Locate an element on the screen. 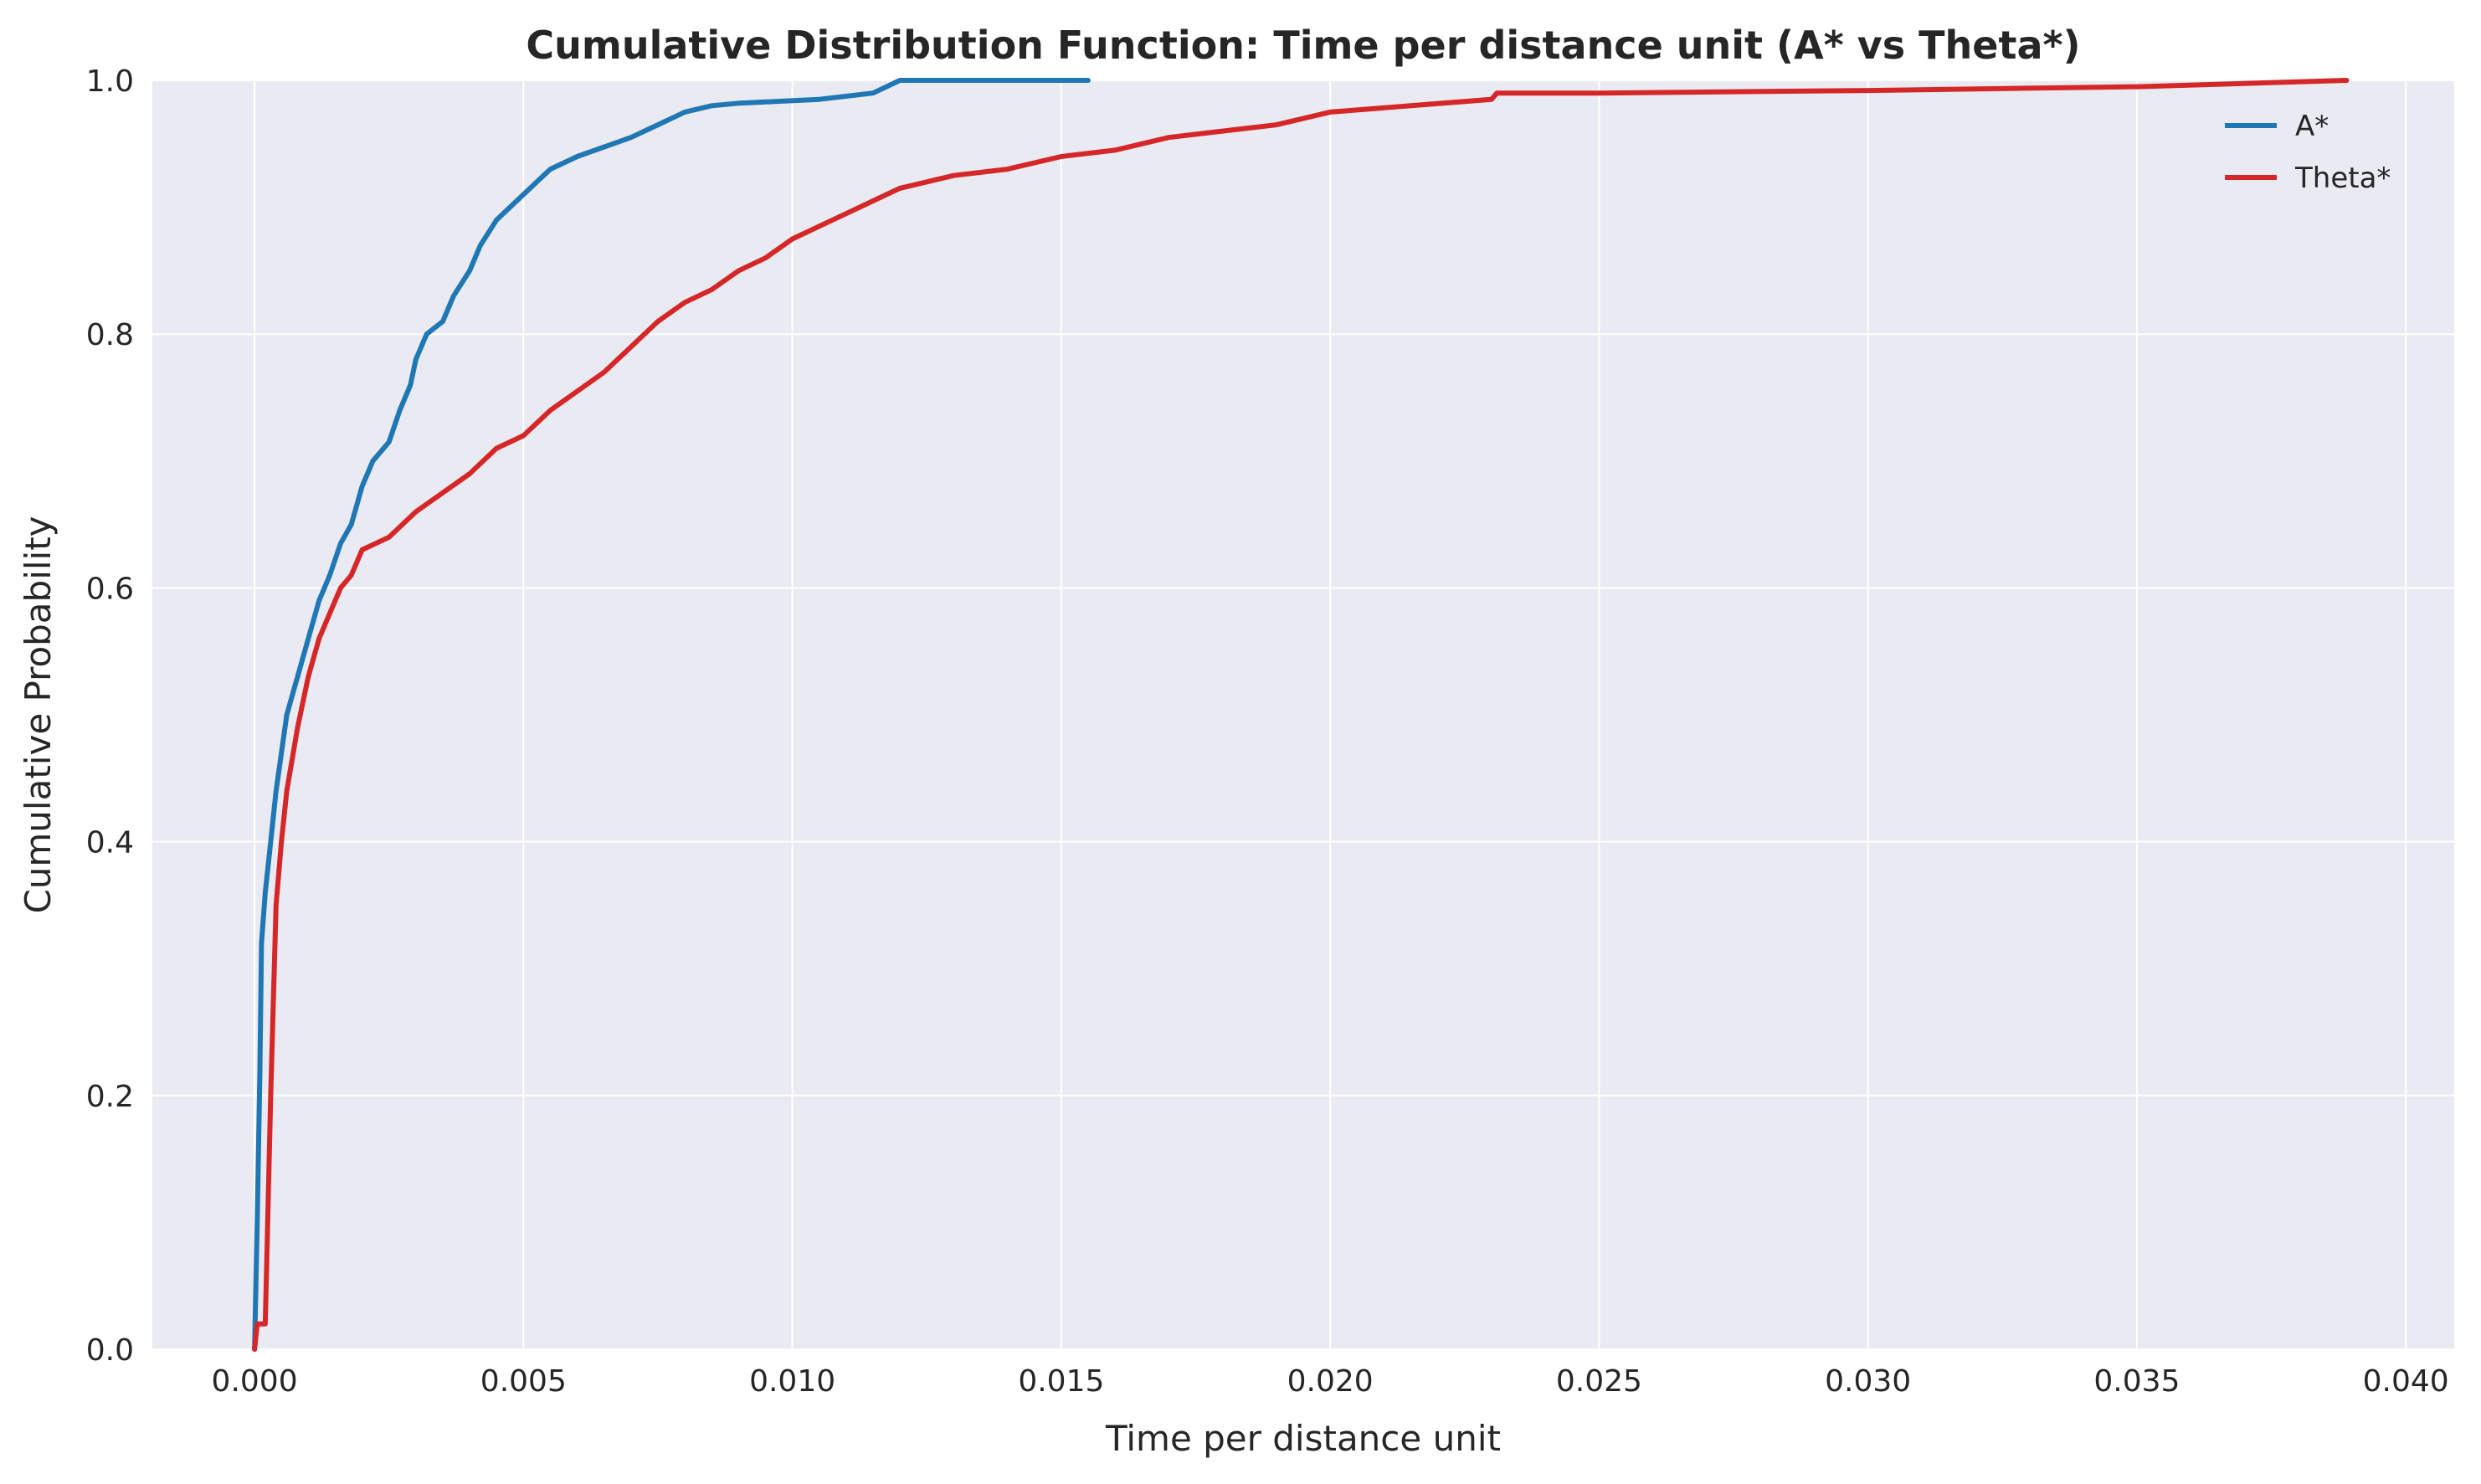 Image resolution: width=2481 pixels, height=1484 pixels. x-tick-label: 0.030 is located at coordinates (1868, 1382).